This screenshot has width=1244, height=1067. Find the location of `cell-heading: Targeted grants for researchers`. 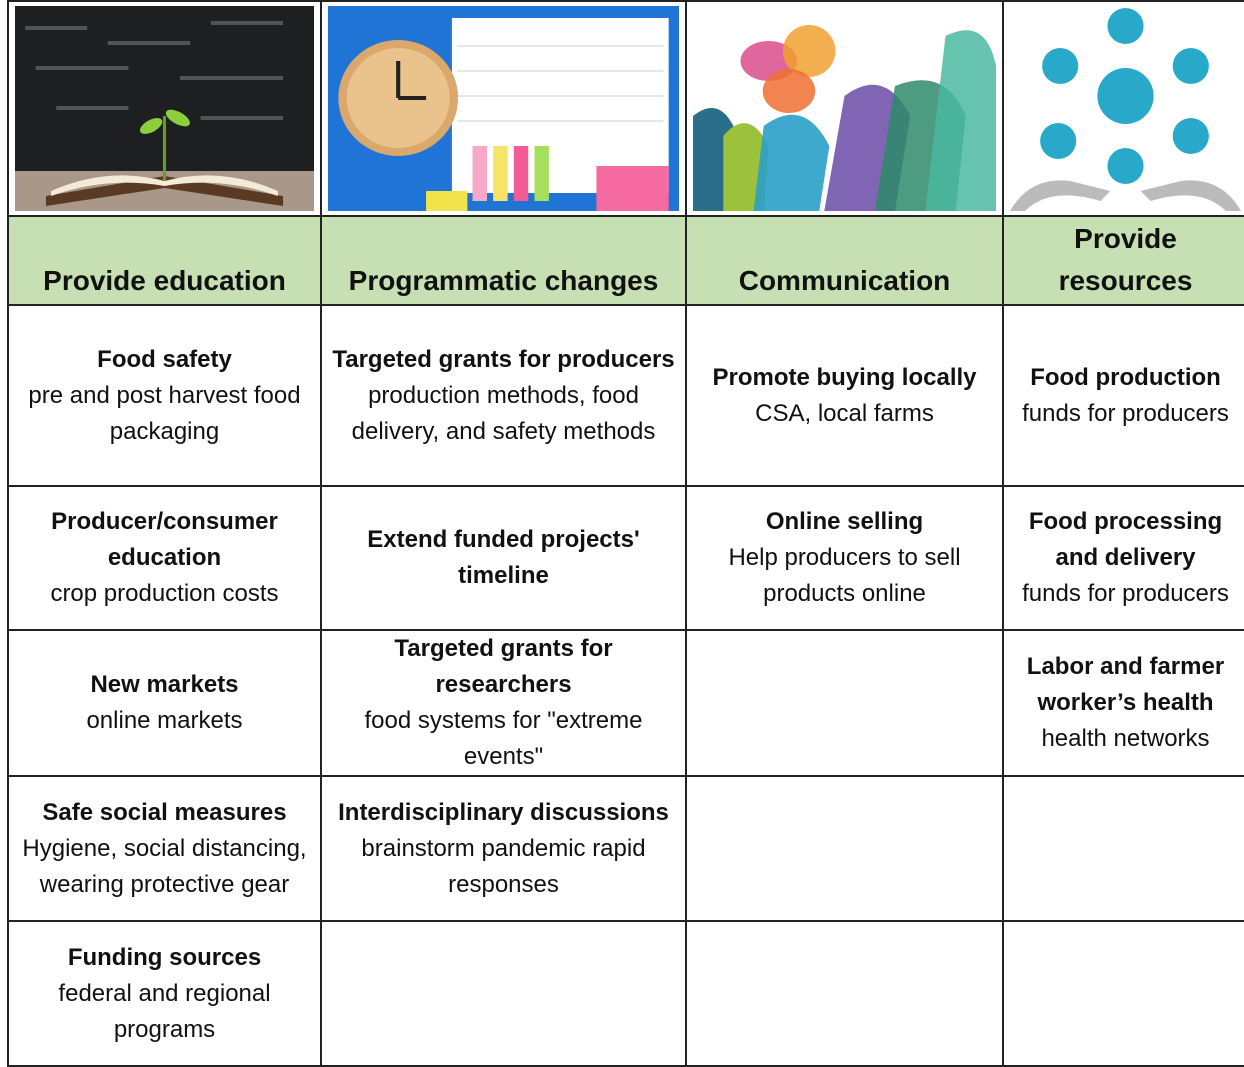

cell-heading: Targeted grants for researchers is located at coordinates (503, 666).